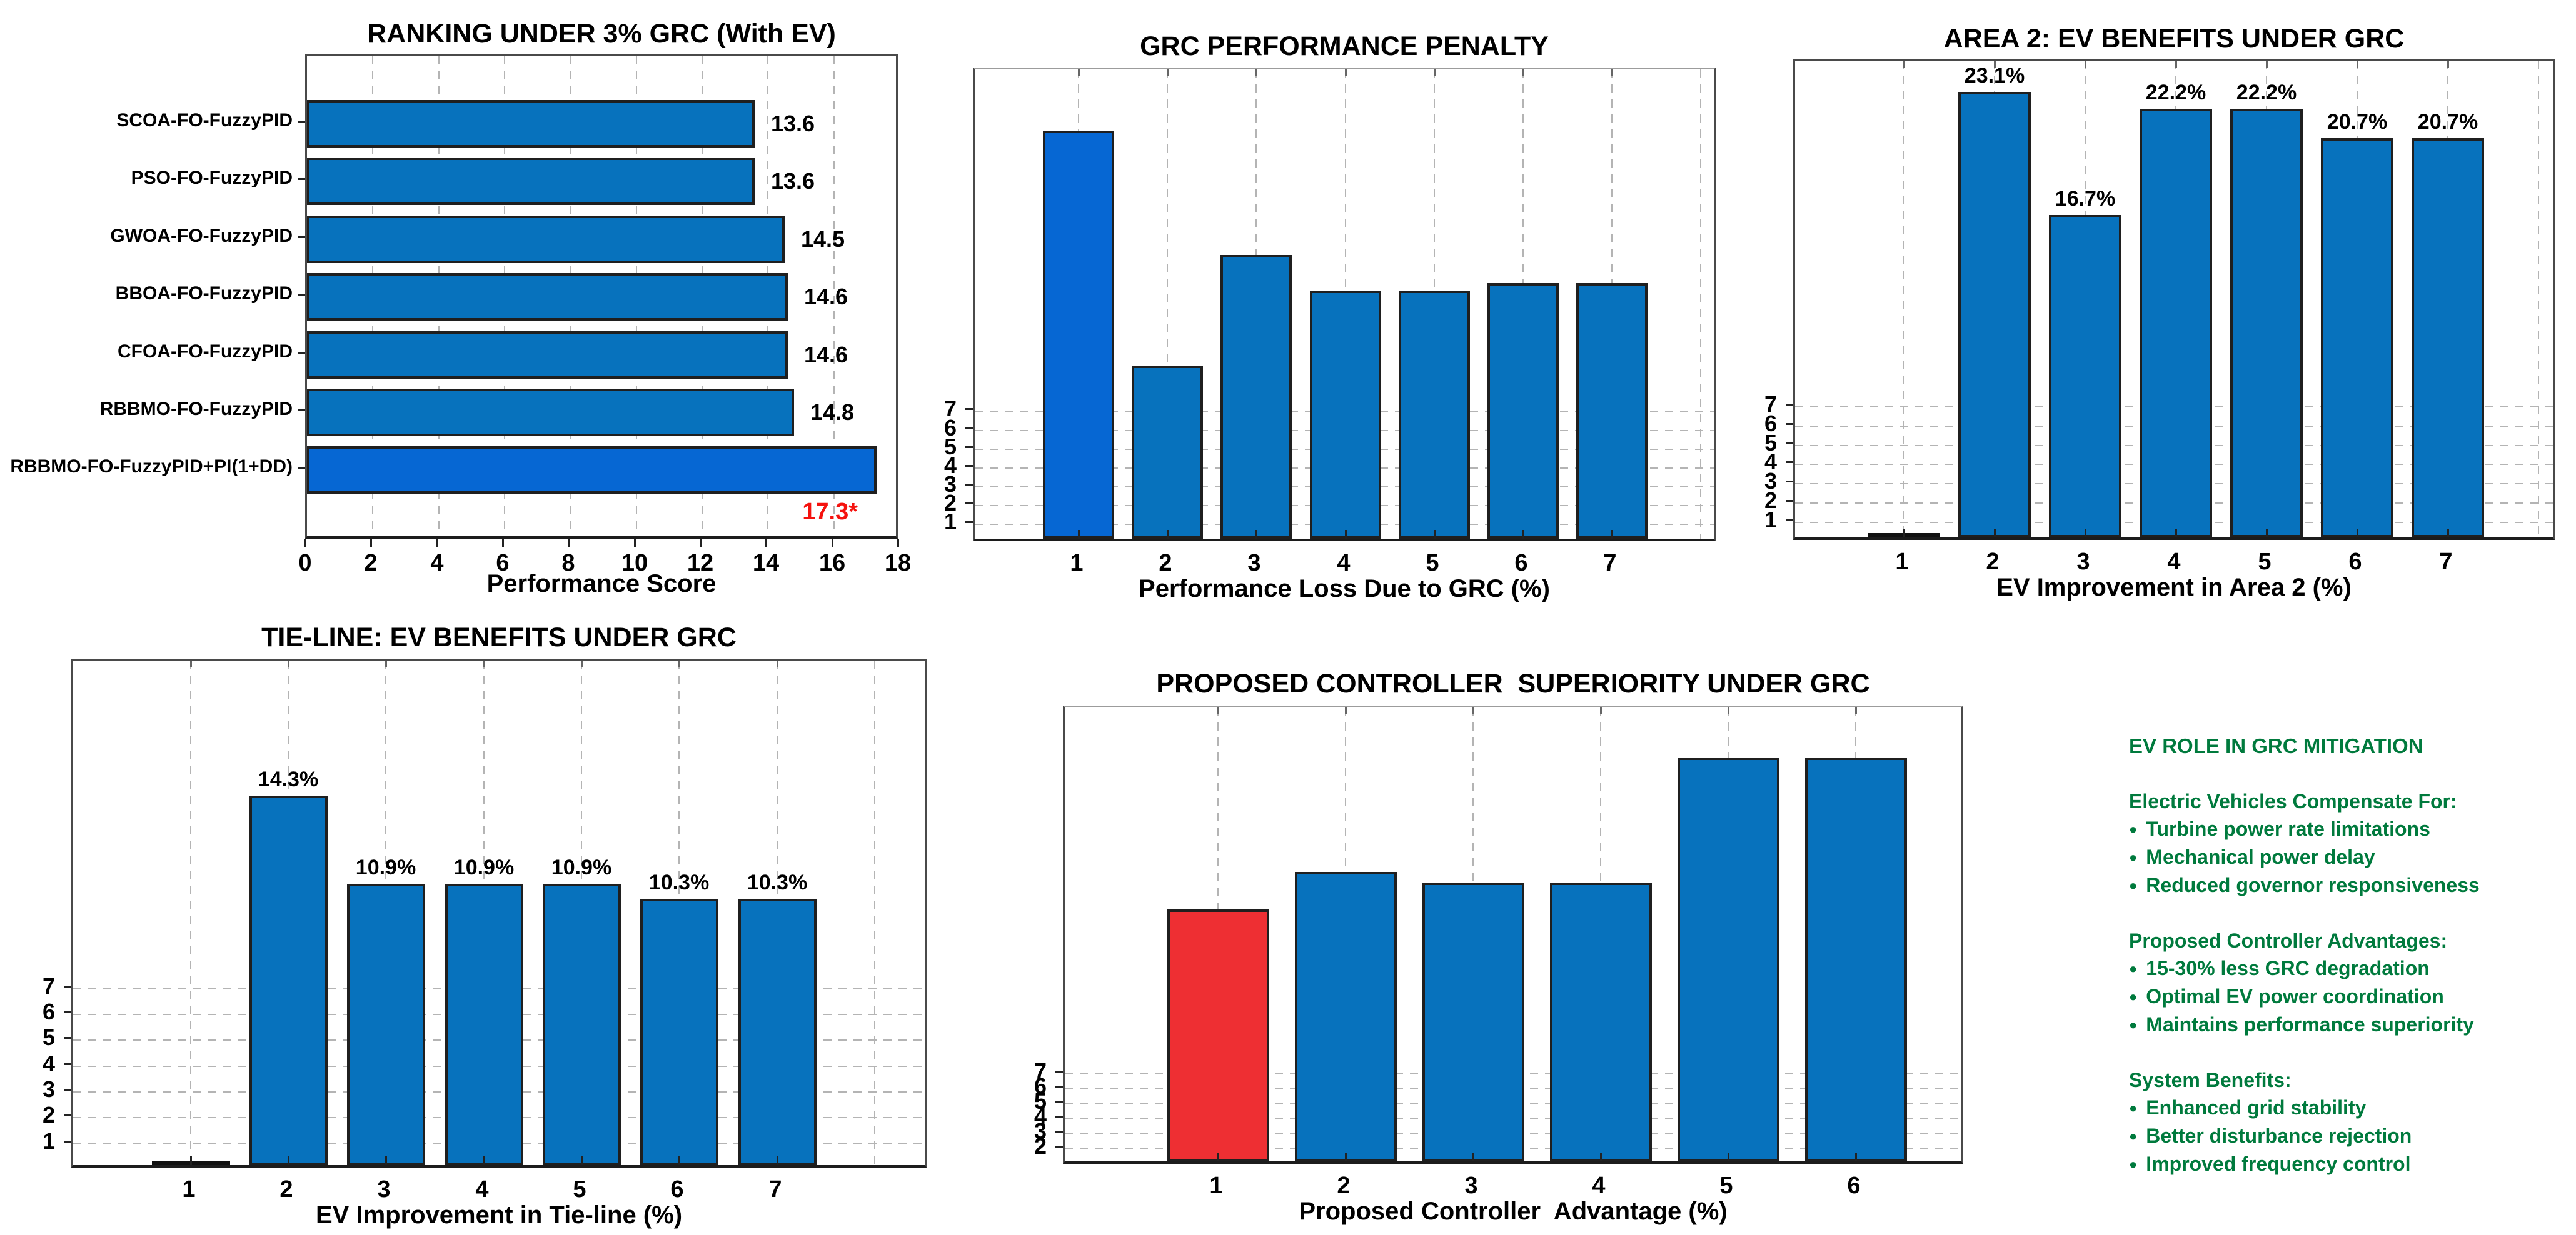 This screenshot has height=1235, width=2576. What do you see at coordinates (2351, 996) in the screenshot?
I see `notes-item: ● Optimal EV power coordination` at bounding box center [2351, 996].